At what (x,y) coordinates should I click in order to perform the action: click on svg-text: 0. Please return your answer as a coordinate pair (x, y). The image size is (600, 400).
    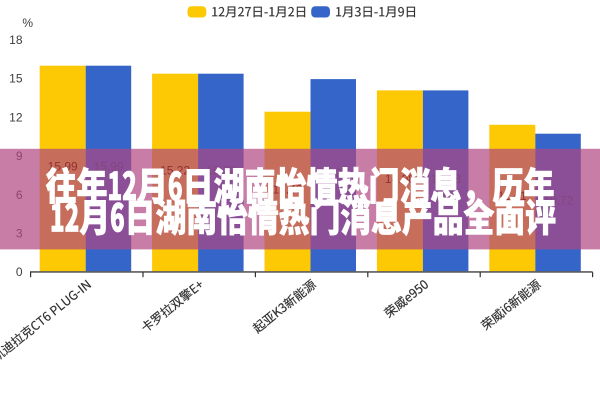
    Looking at the image, I should click on (19, 272).